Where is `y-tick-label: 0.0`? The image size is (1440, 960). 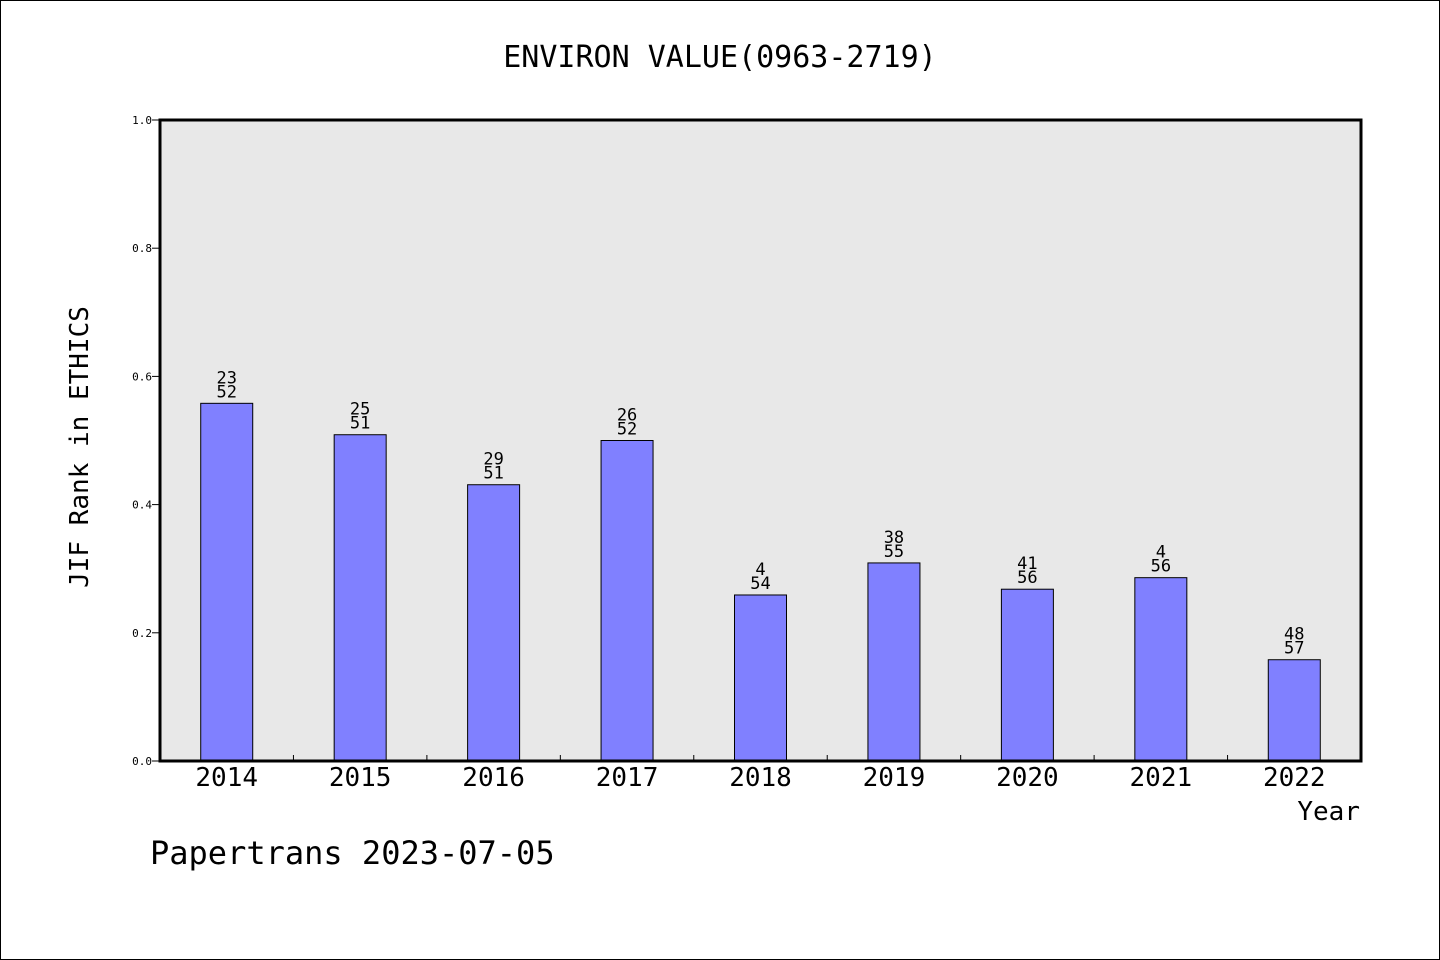 y-tick-label: 0.0 is located at coordinates (142, 761).